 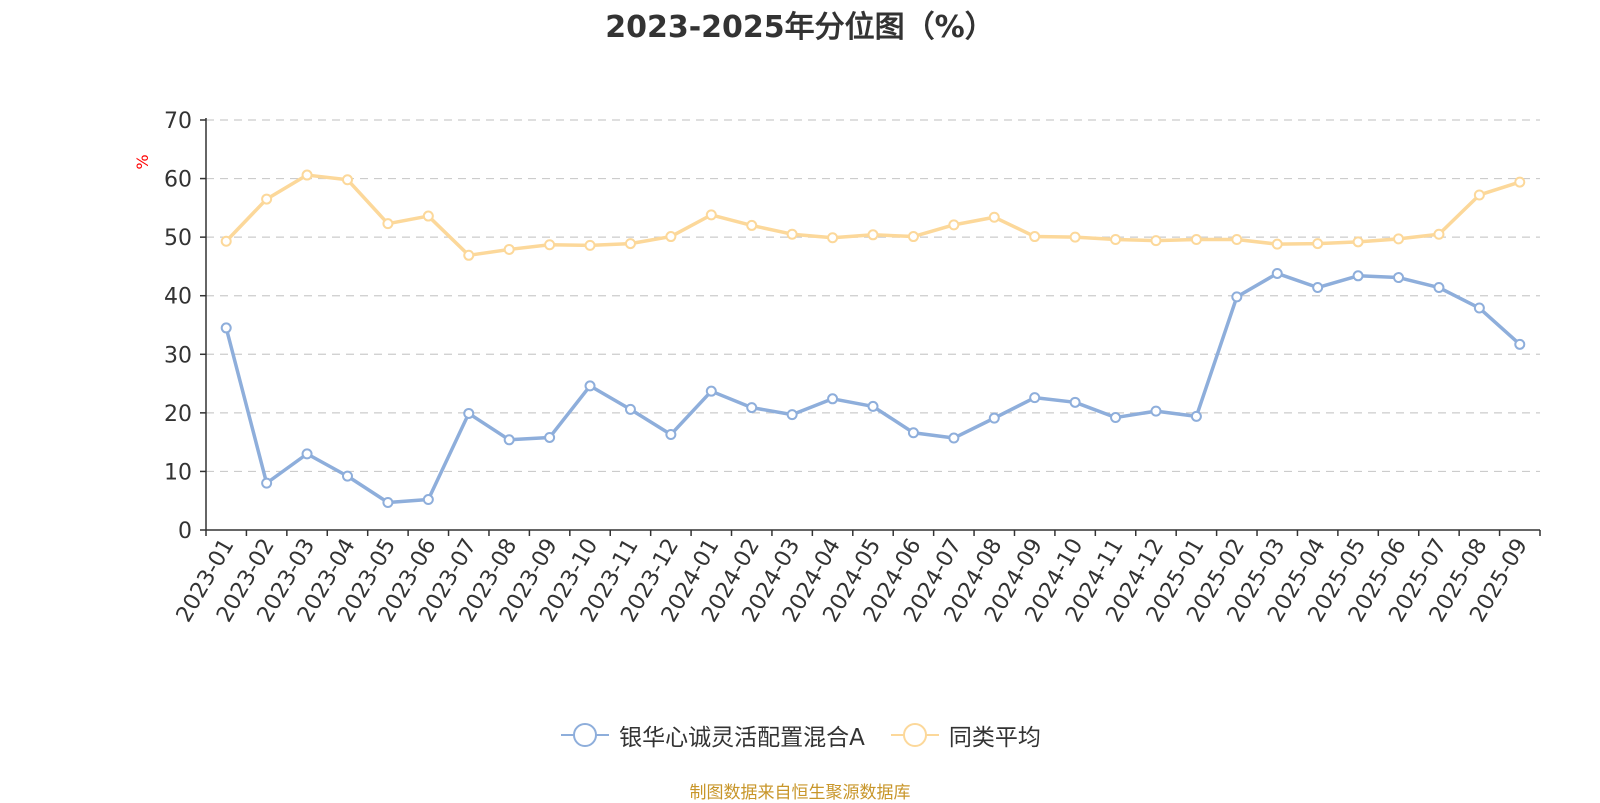 I want to click on y-tick-label: 40, so click(x=178, y=297).